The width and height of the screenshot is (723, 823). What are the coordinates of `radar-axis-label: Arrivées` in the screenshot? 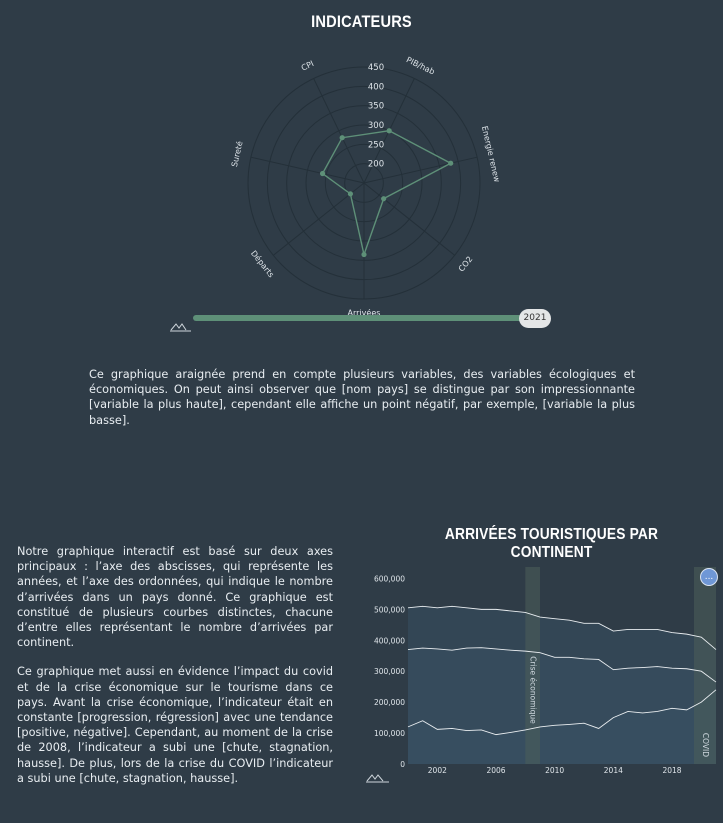 It's located at (364, 313).